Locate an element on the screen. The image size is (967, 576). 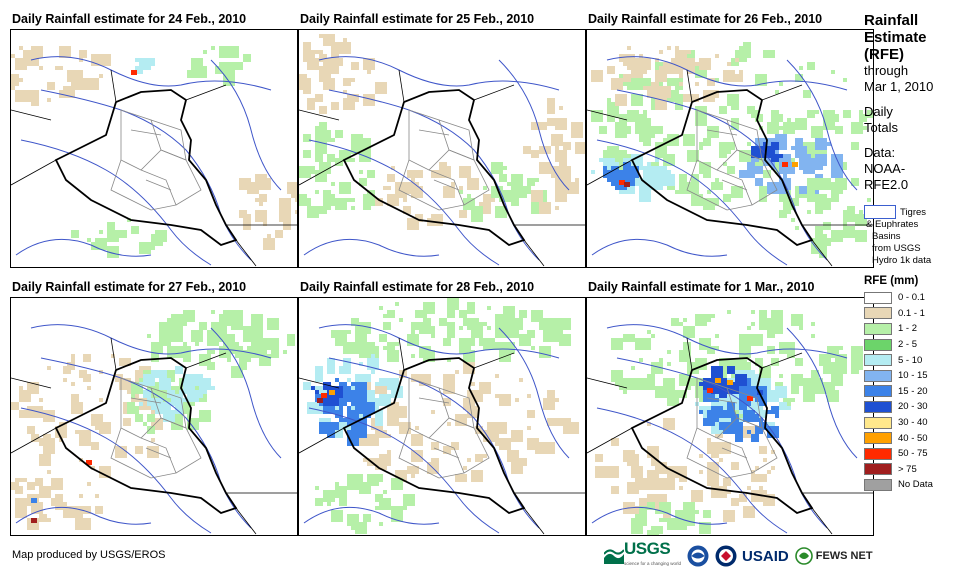
basin-swatch is located at coordinates (880, 212).